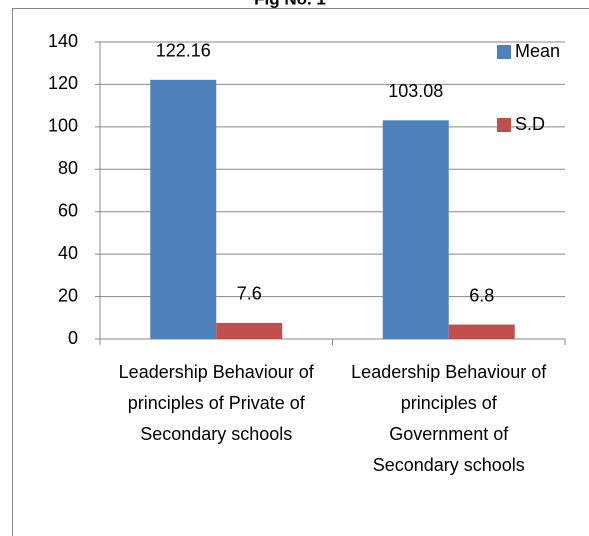 The width and height of the screenshot is (589, 536). Describe the element at coordinates (68, 253) in the screenshot. I see `y-tick-label: 40` at that location.